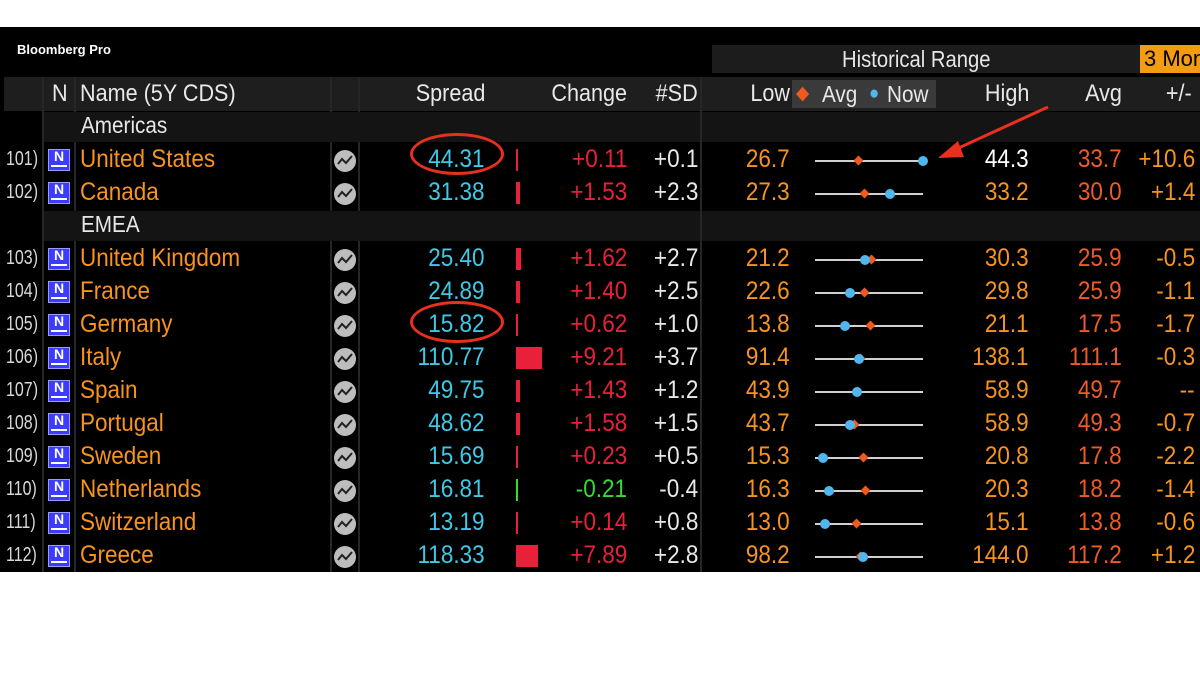  What do you see at coordinates (450, 94) in the screenshot?
I see `col-header-spread: Spread` at bounding box center [450, 94].